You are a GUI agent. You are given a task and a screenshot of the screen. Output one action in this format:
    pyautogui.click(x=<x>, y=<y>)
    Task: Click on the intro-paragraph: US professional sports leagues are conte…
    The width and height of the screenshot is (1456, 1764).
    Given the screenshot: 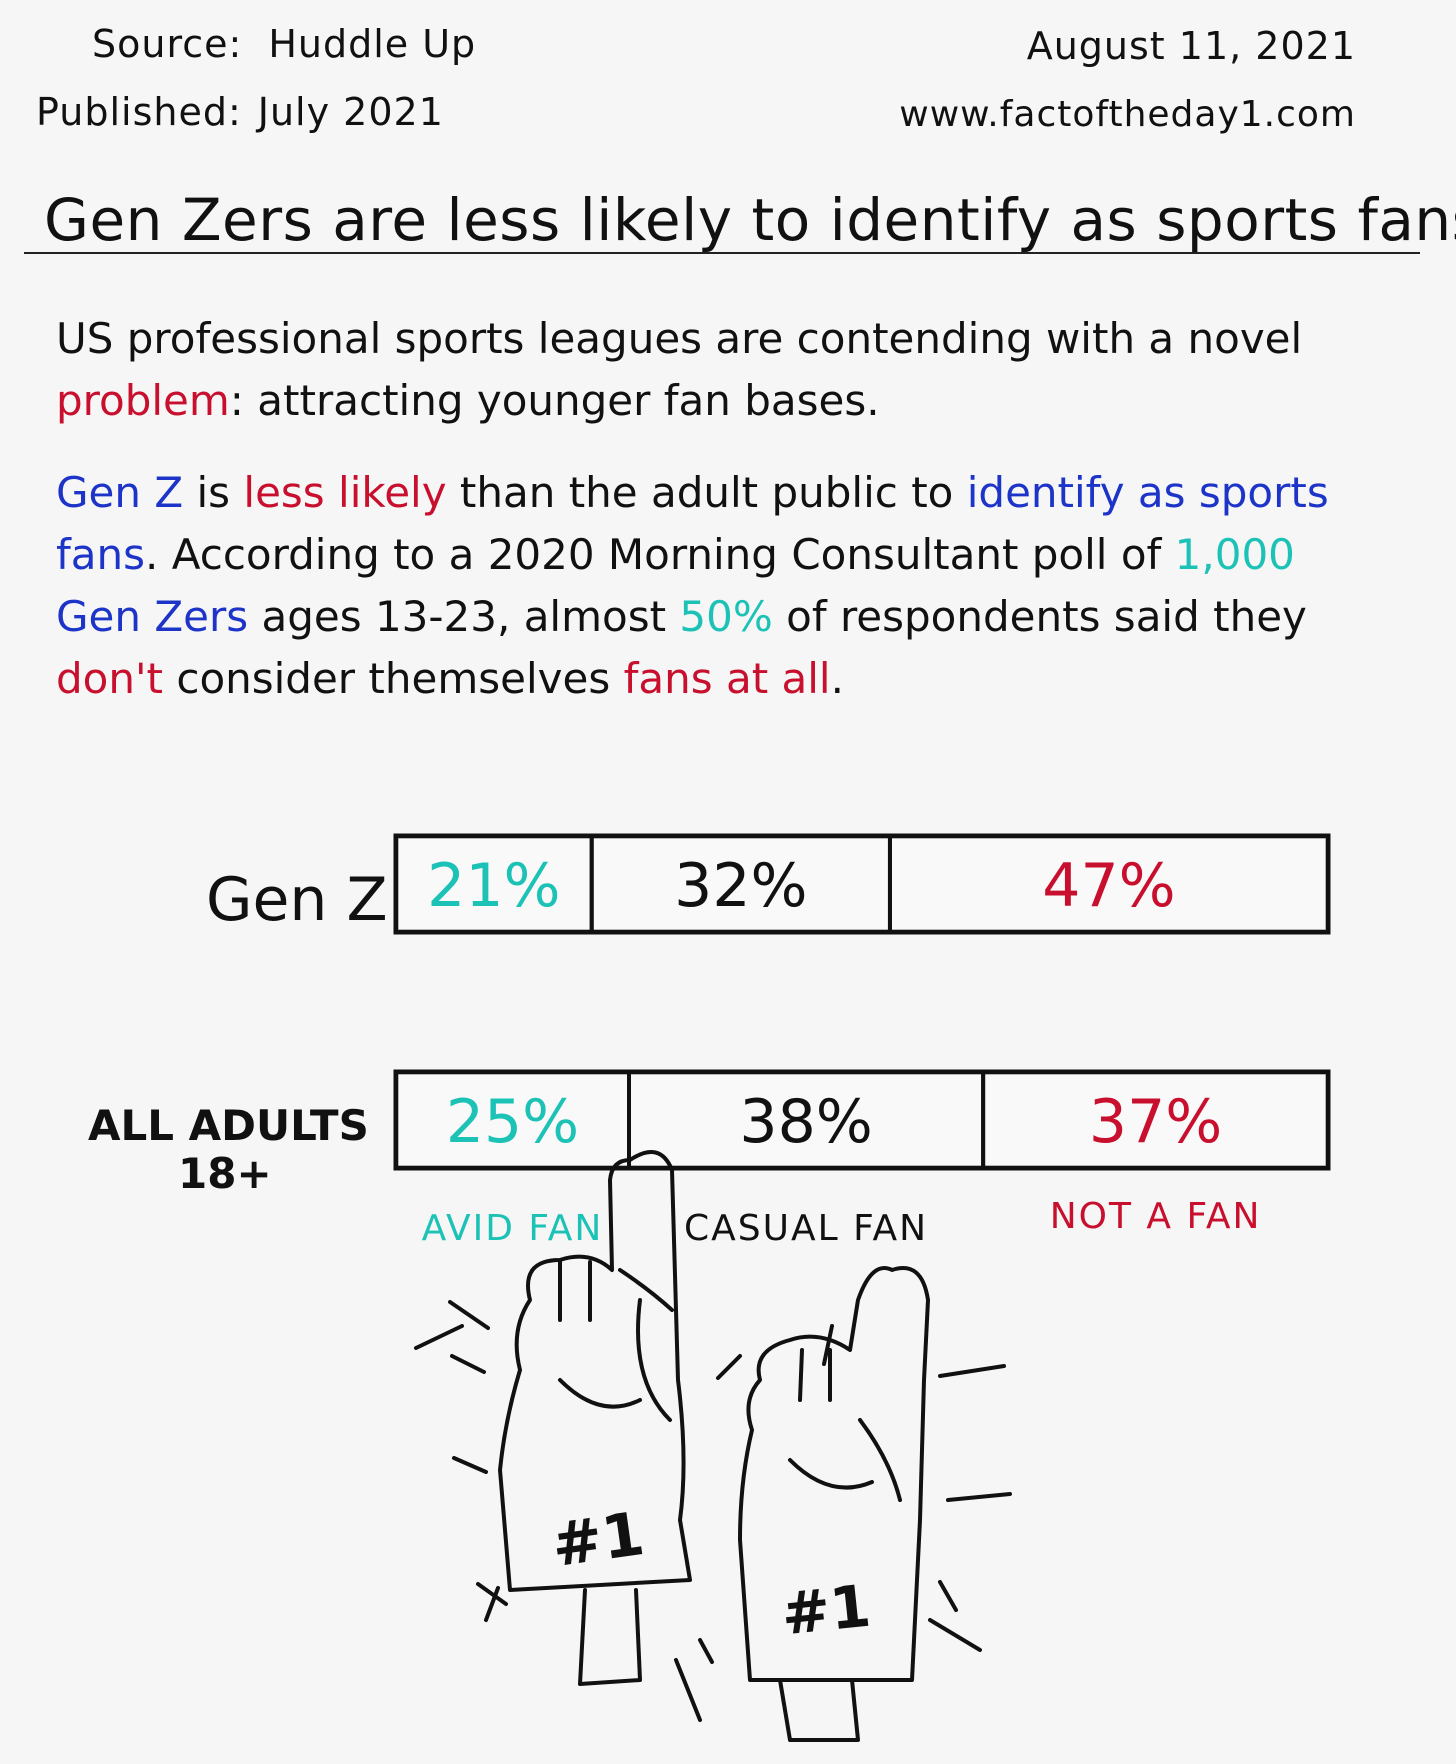 What is the action you would take?
    pyautogui.click(x=706, y=370)
    